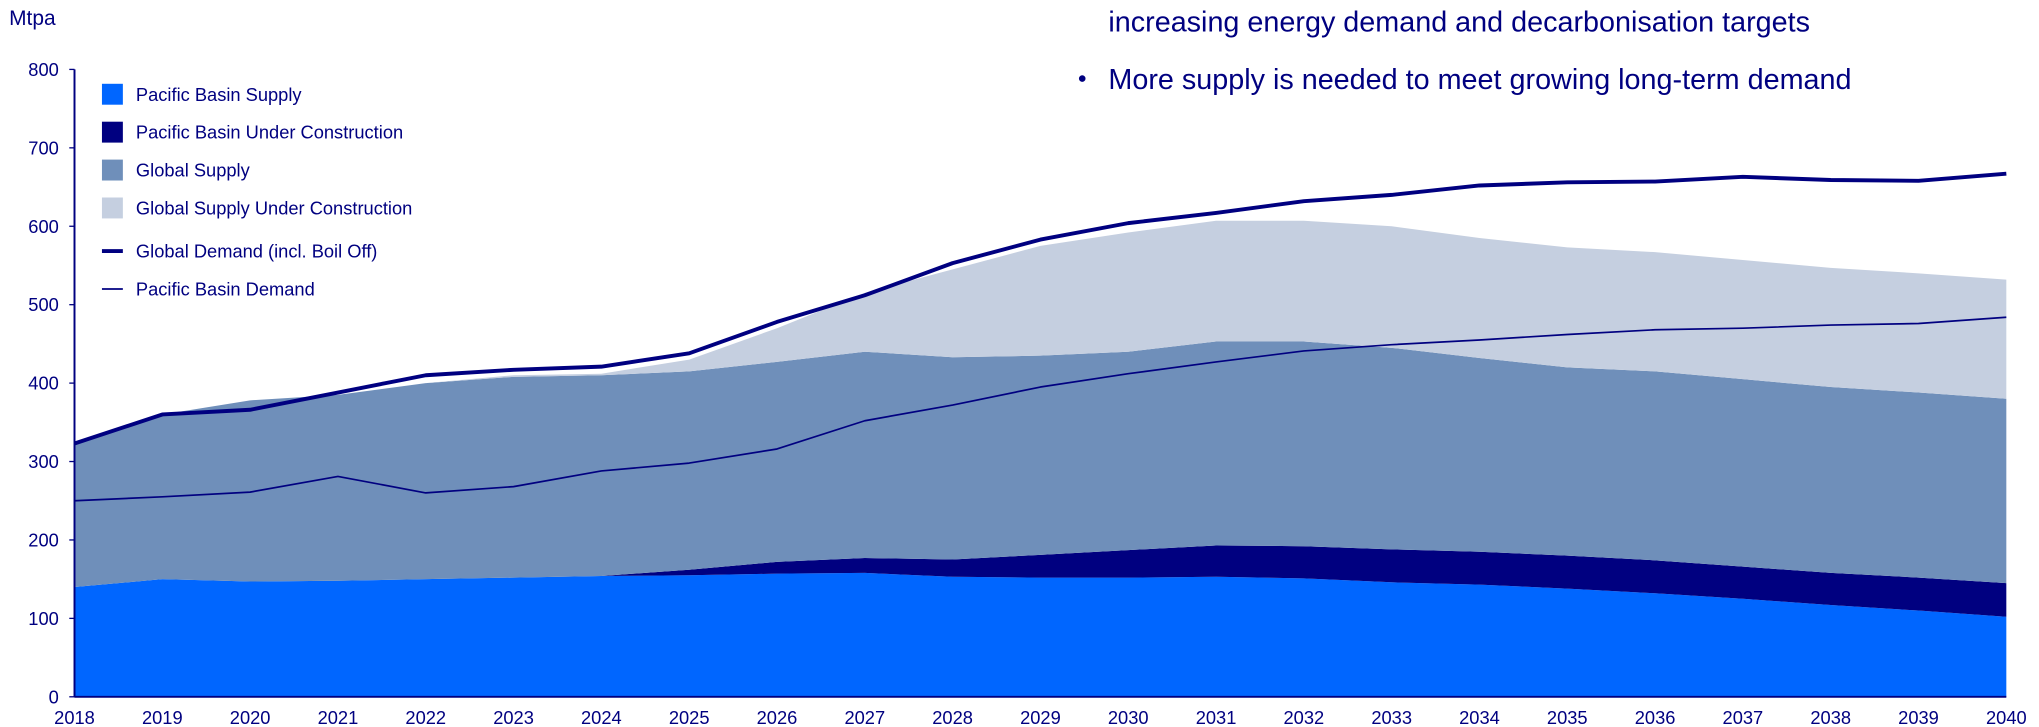 This screenshot has width=2039, height=727. I want to click on x-tick-label: 2035, so click(1567, 717).